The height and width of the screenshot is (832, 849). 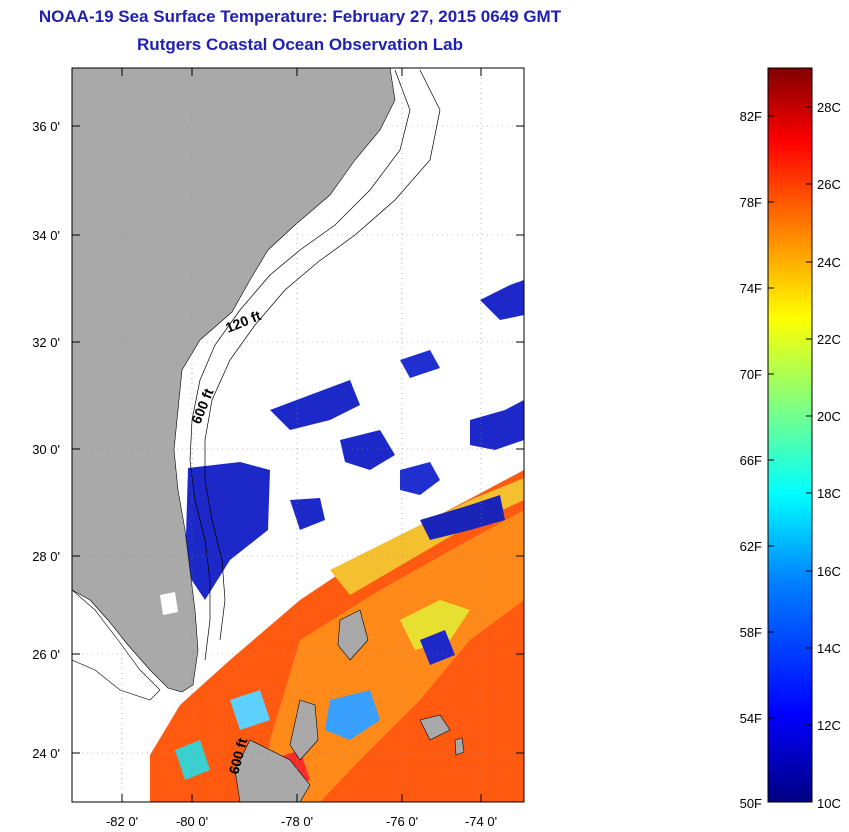 What do you see at coordinates (829, 455) in the screenshot?
I see `colorbar-celsius-labels: 28C 26C 24C 22C 20C 18C 16C 14C 12C 10C` at bounding box center [829, 455].